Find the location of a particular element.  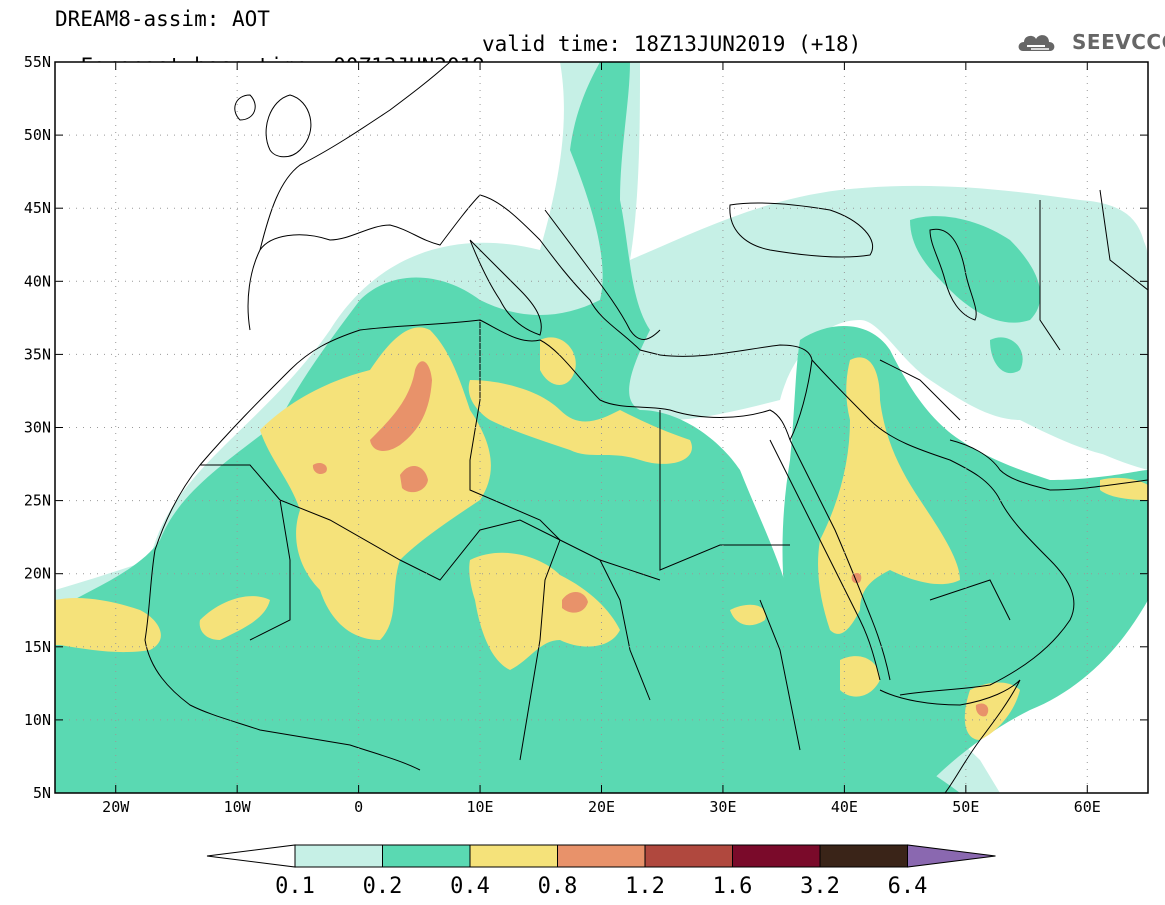

lat-label: 15N is located at coordinates (37, 647).